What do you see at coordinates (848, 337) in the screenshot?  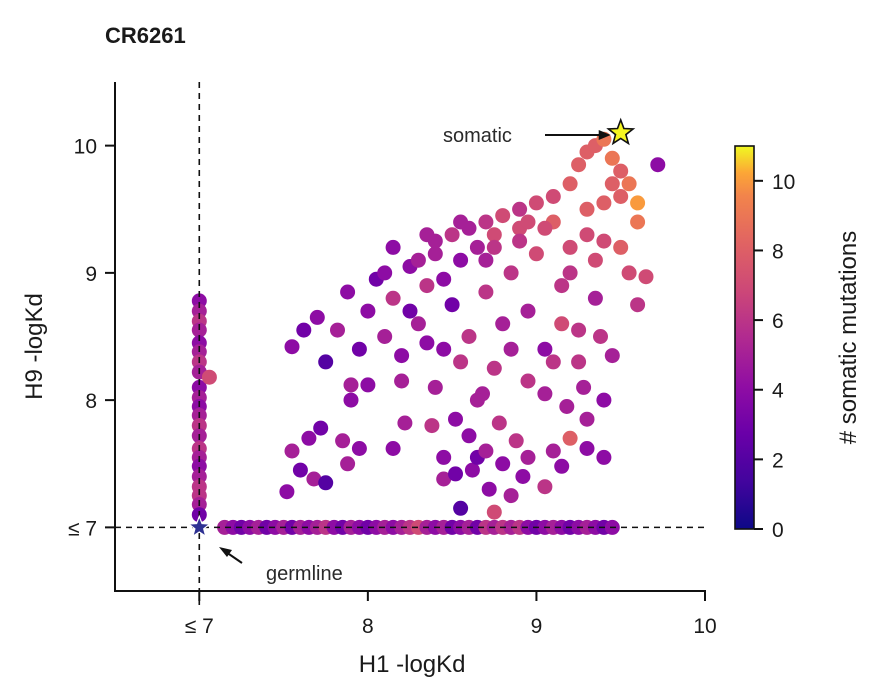 I see `colorbar-label: # somatic mutations` at bounding box center [848, 337].